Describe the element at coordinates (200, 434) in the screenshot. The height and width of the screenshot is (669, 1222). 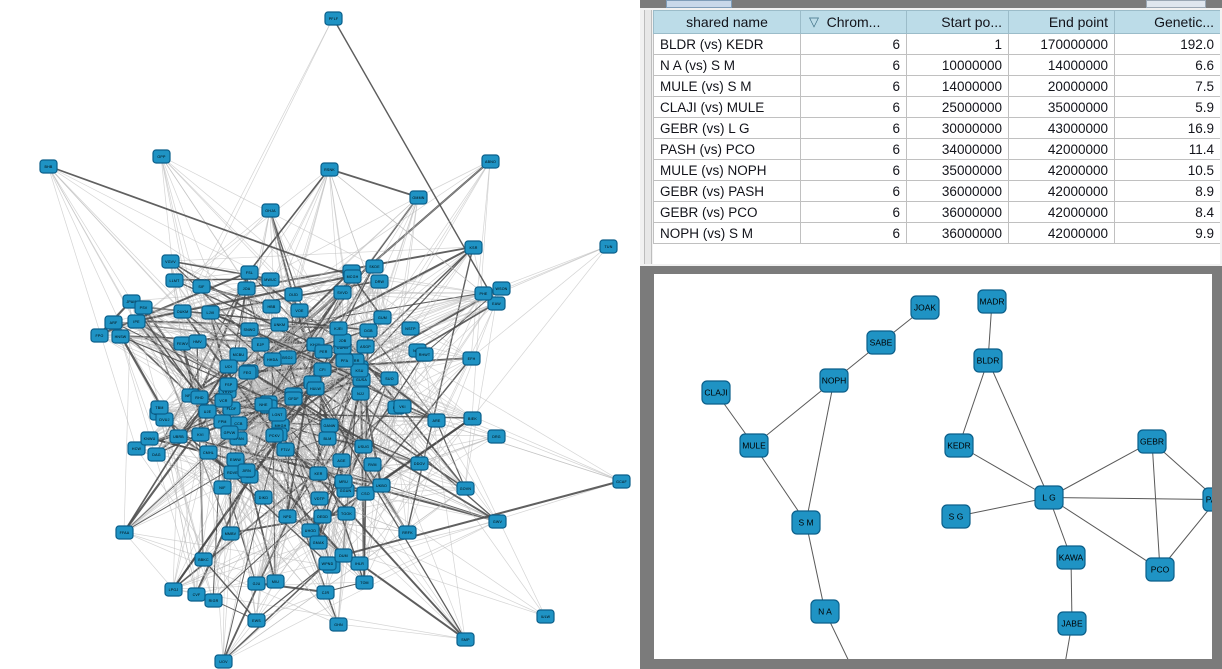
I see `graph-node: KVI` at that location.